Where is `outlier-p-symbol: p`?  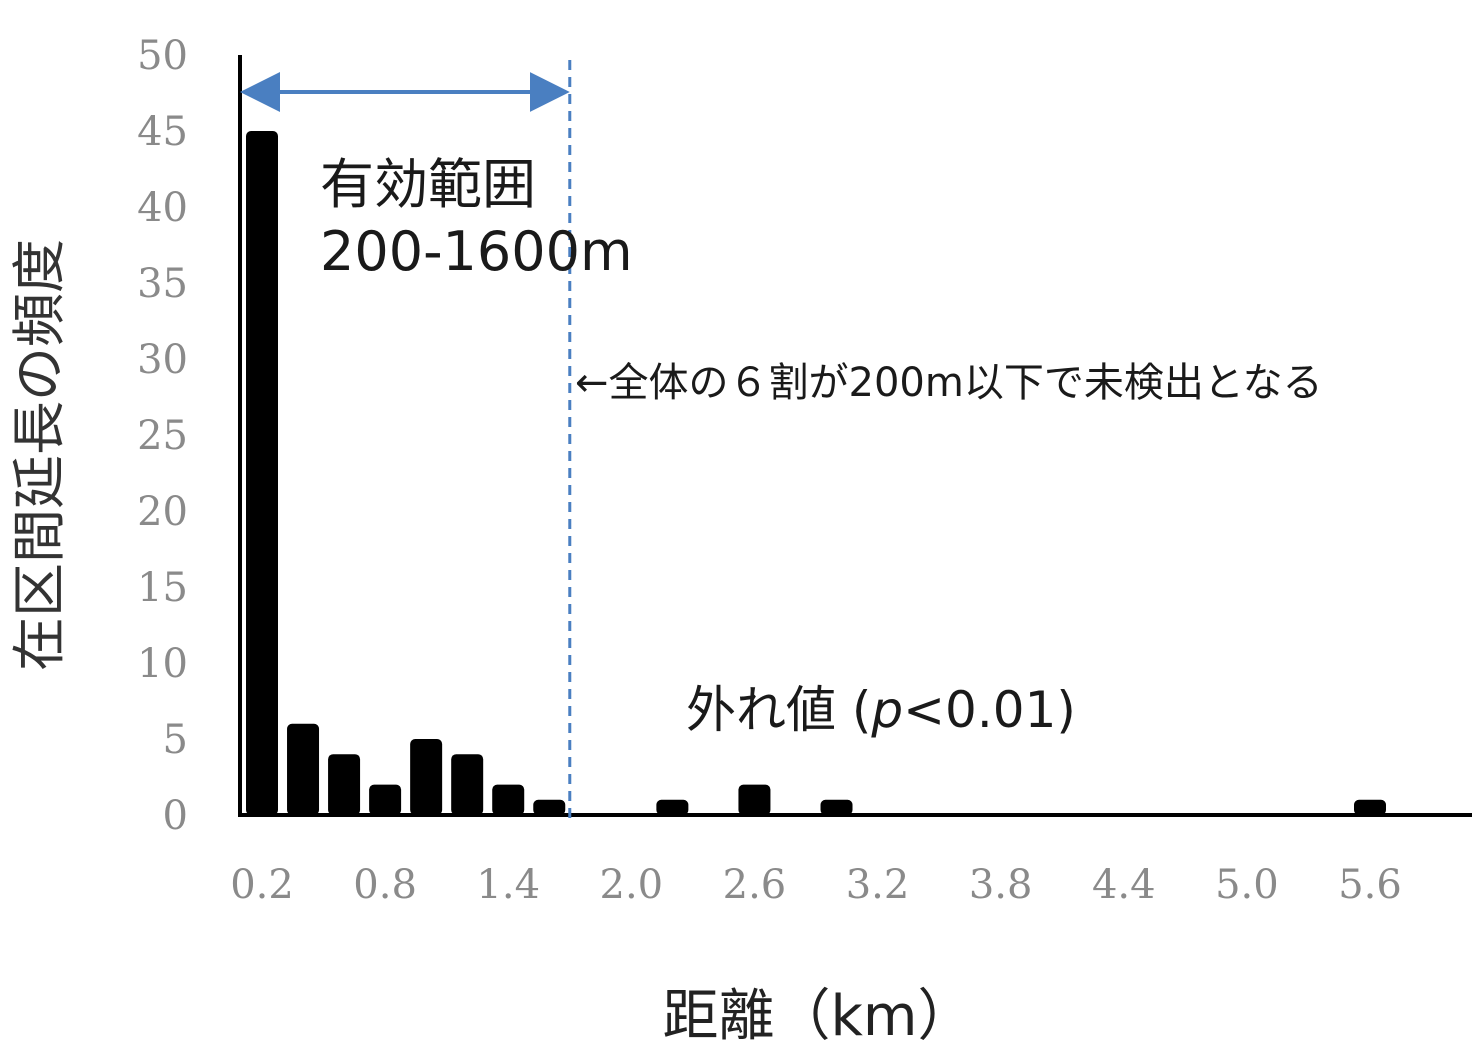 outlier-p-symbol: p is located at coordinates (886, 710).